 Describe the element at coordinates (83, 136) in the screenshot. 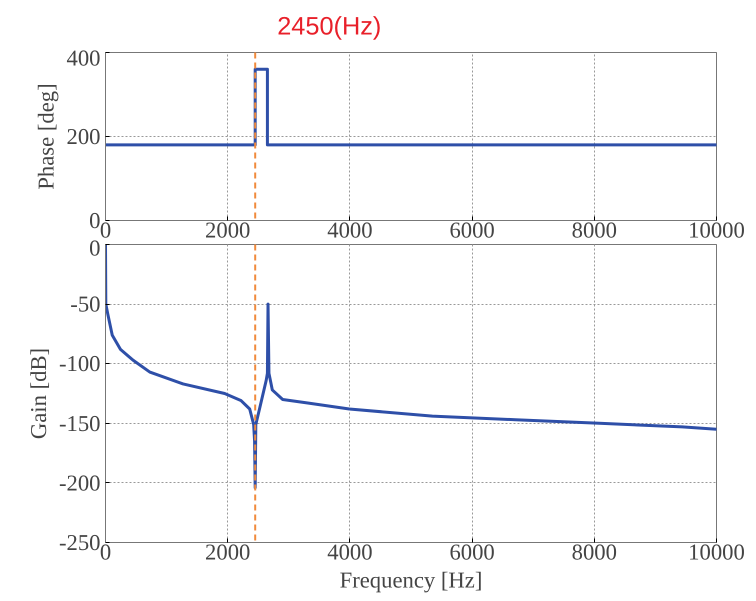

I see `y-tick-label: 200` at that location.